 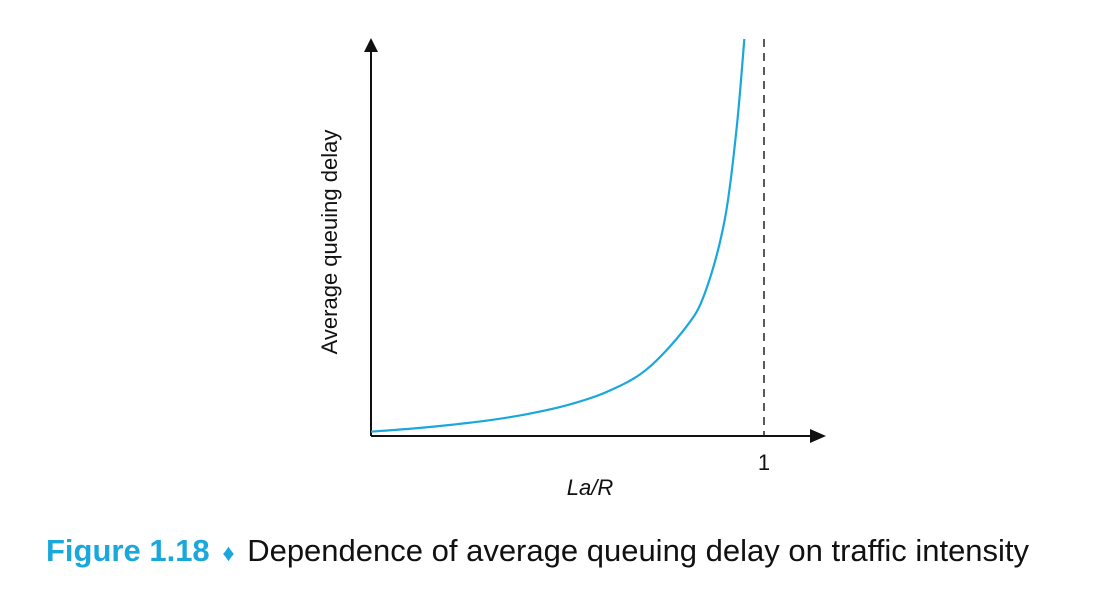 I want to click on y-axis-arrowhead, so click(x=371, y=45).